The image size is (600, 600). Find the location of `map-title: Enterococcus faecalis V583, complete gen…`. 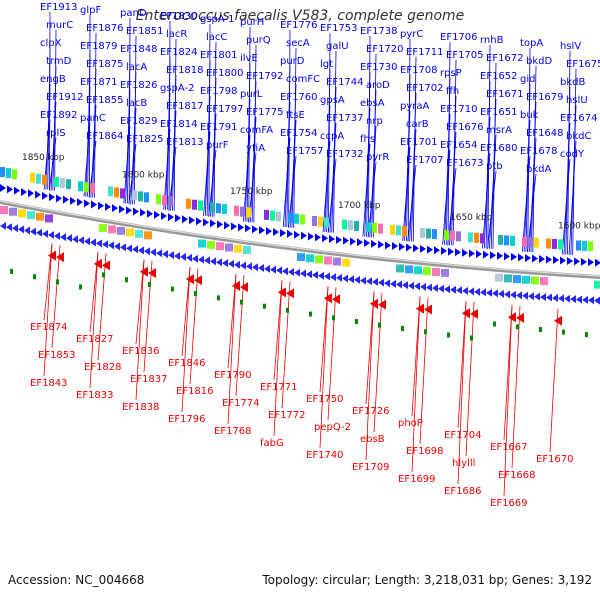

map-title: Enterococcus faecalis V583, complete gen… is located at coordinates (300, 16).